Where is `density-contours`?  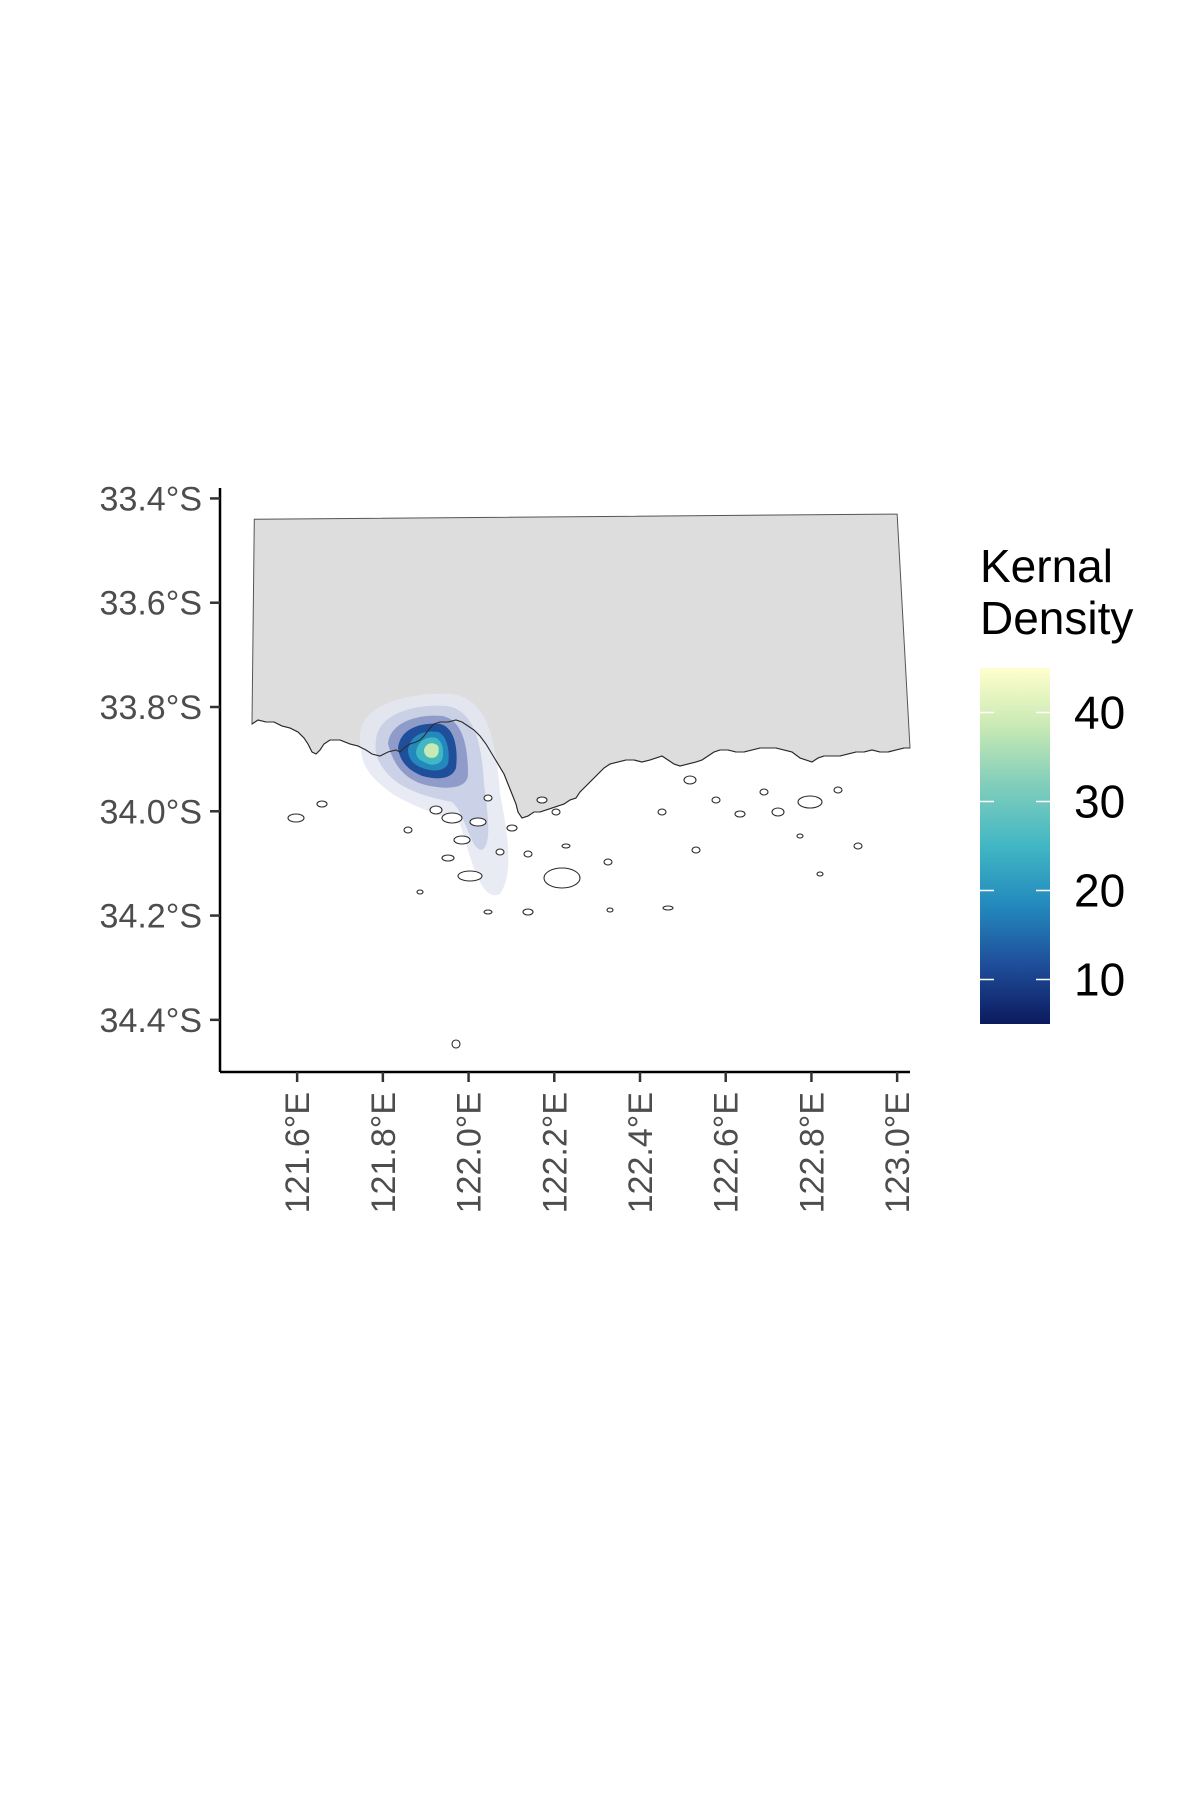 density-contours is located at coordinates (434, 794).